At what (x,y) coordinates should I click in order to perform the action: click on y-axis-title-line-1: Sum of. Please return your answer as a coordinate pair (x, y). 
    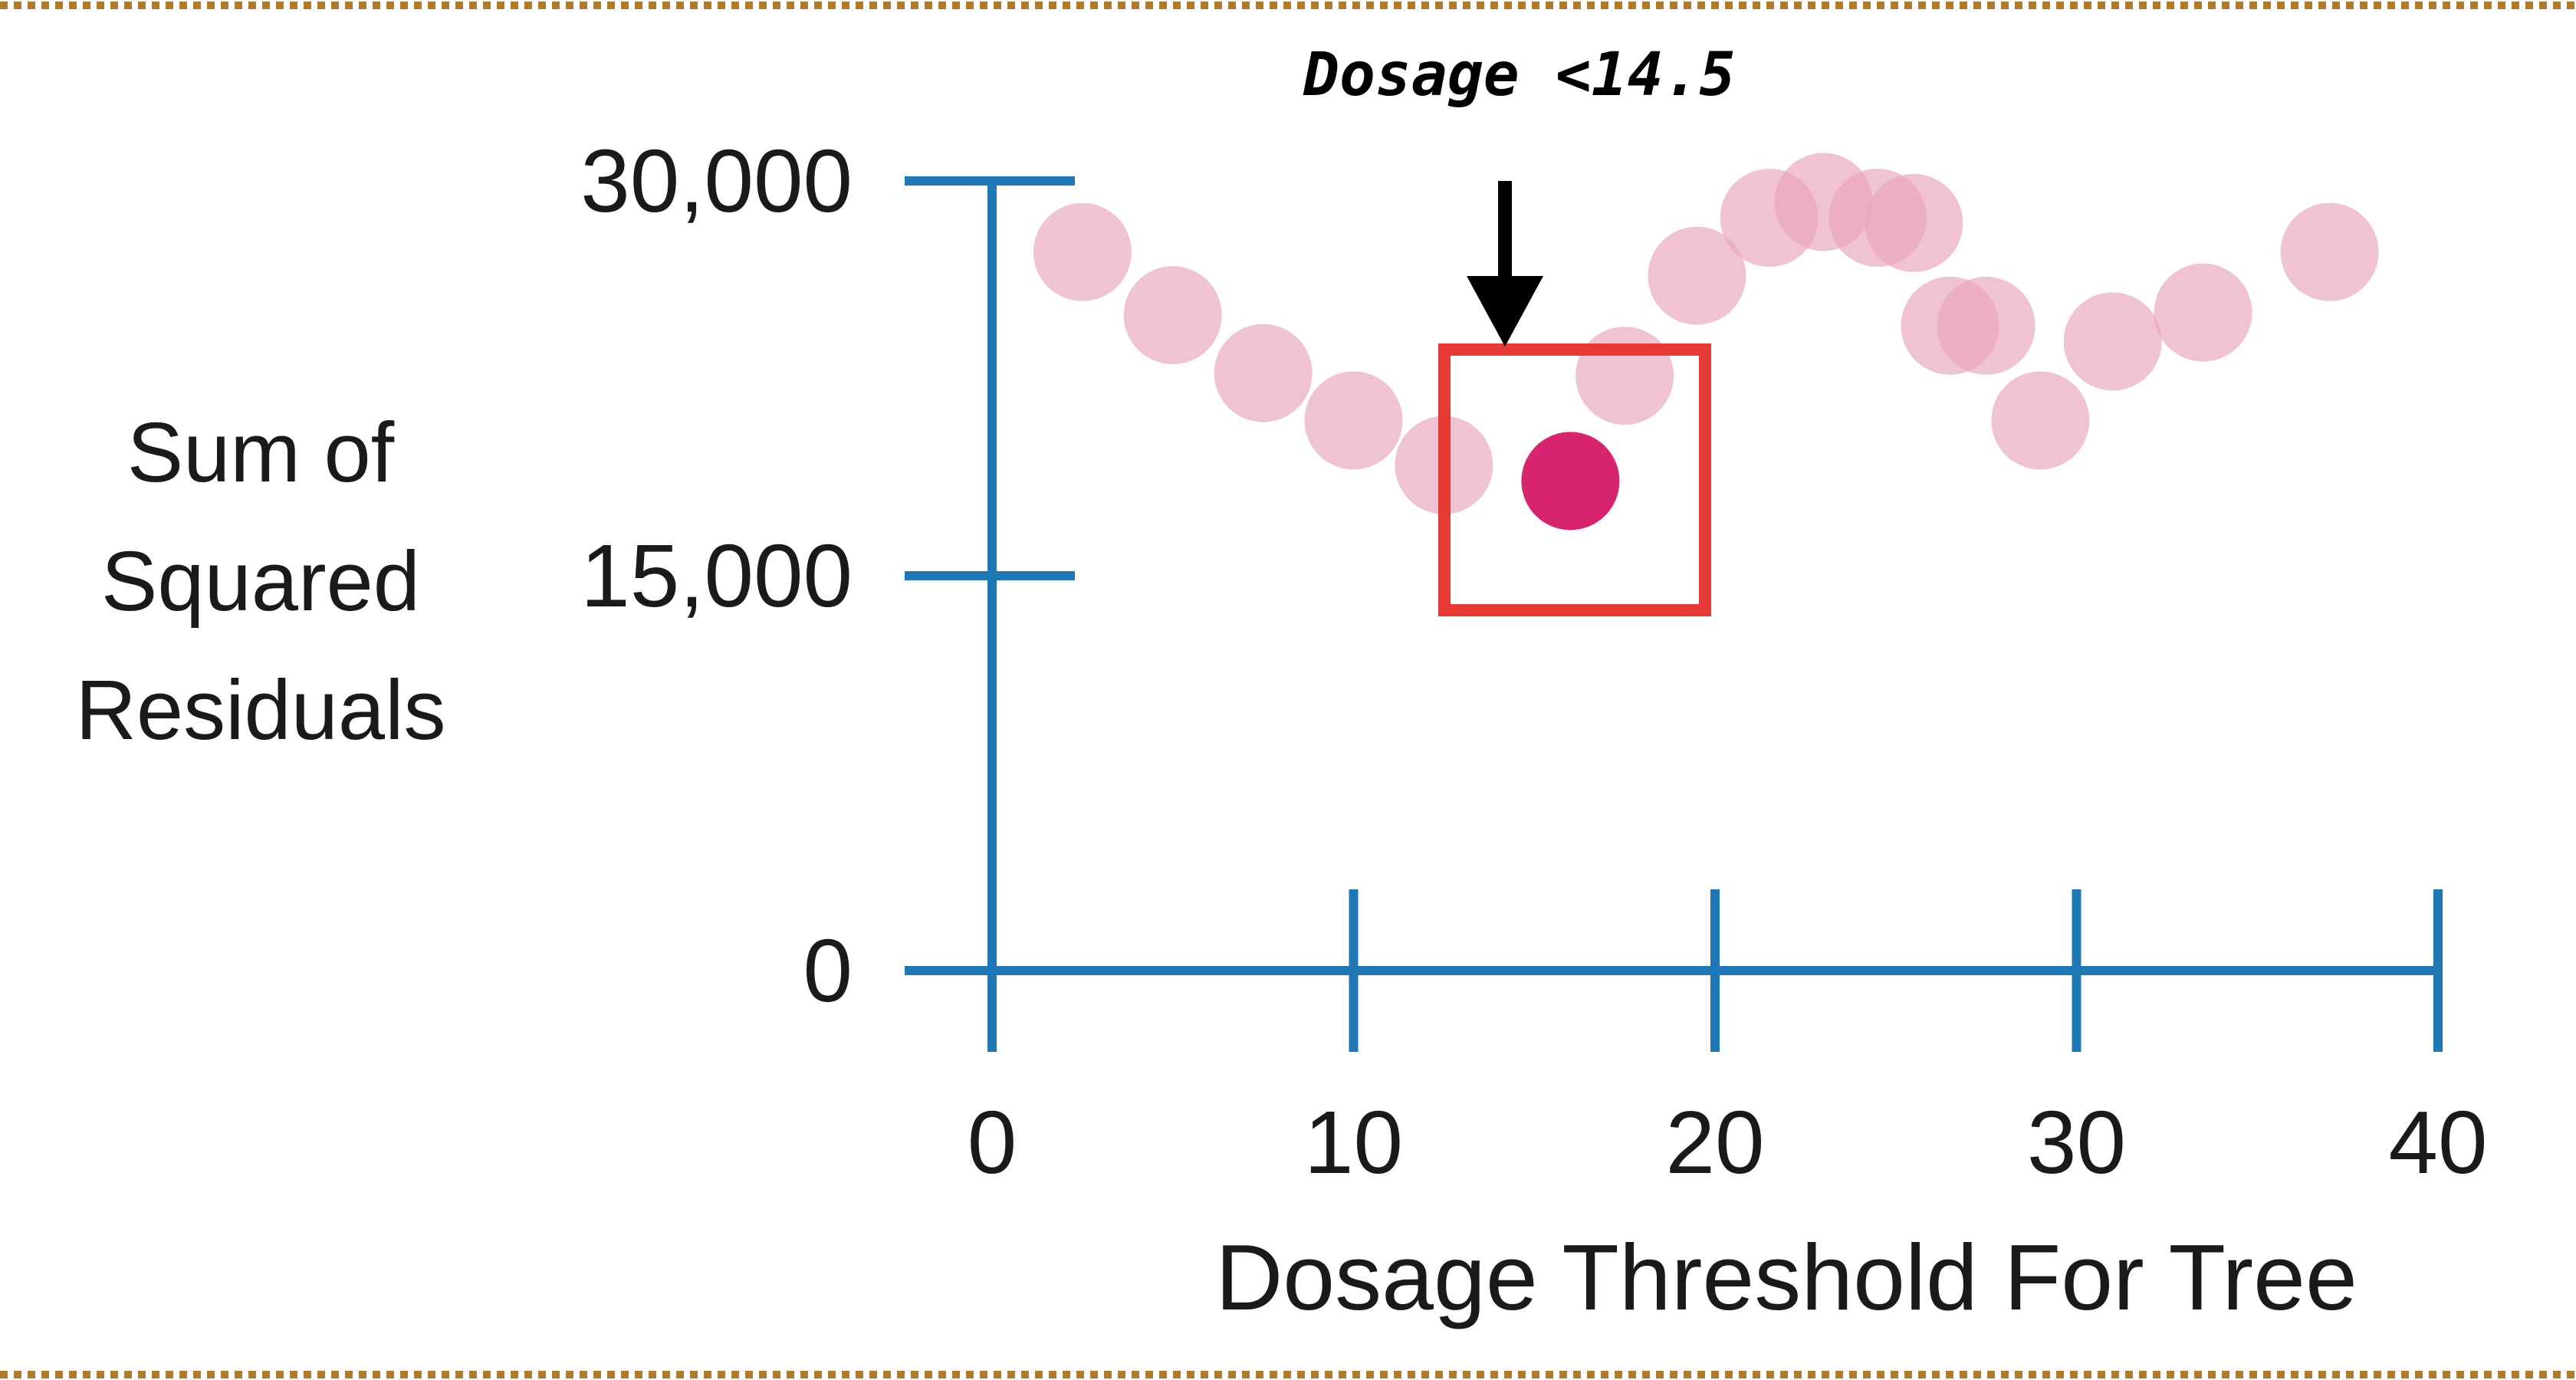
    Looking at the image, I should click on (261, 453).